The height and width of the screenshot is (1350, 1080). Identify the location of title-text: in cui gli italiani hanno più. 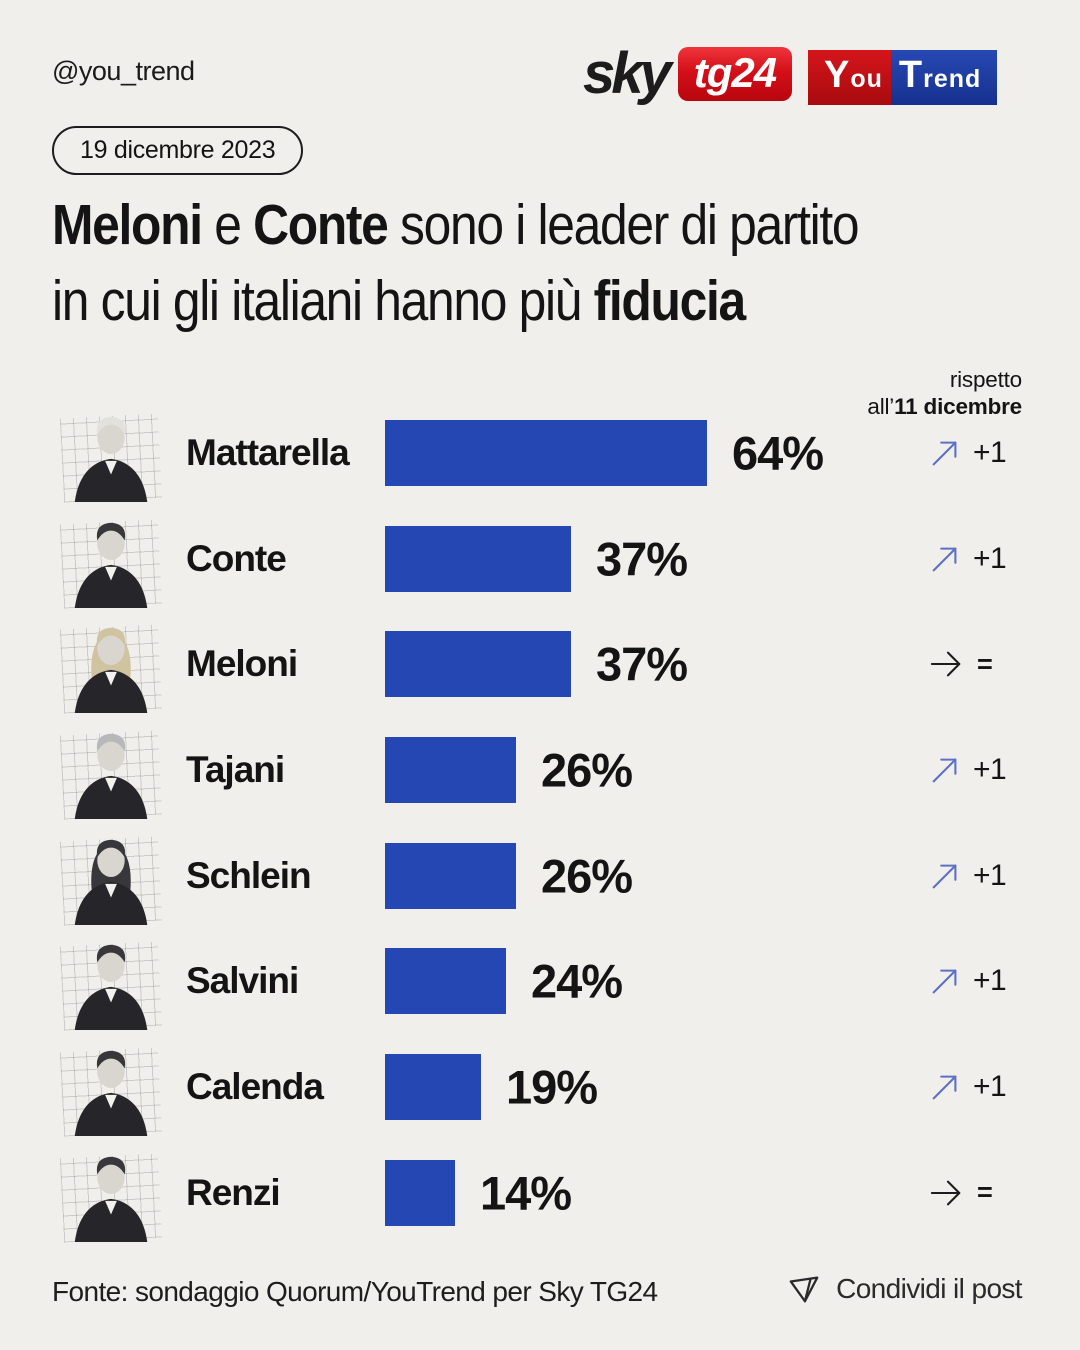
(323, 300).